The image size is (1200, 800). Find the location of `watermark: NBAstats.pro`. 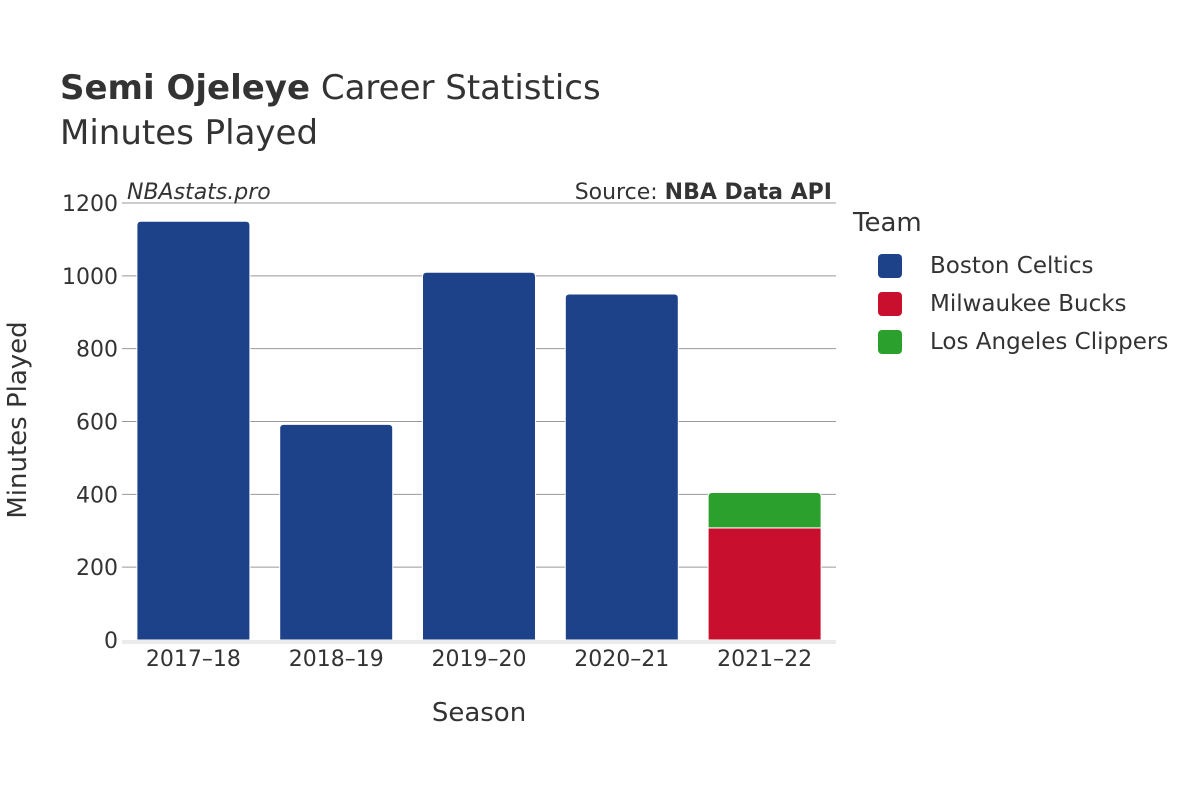

watermark: NBAstats.pro is located at coordinates (199, 192).